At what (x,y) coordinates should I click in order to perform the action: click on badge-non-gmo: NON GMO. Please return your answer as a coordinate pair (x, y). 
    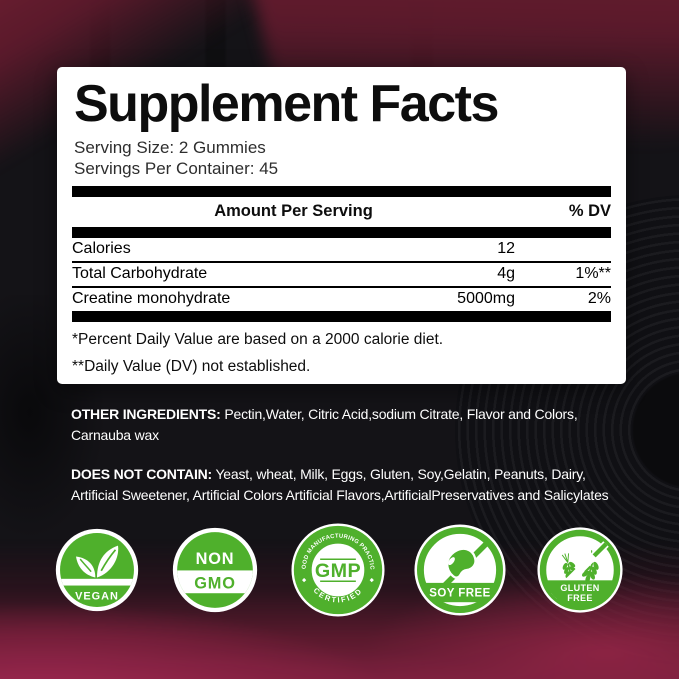
    Looking at the image, I should click on (215, 570).